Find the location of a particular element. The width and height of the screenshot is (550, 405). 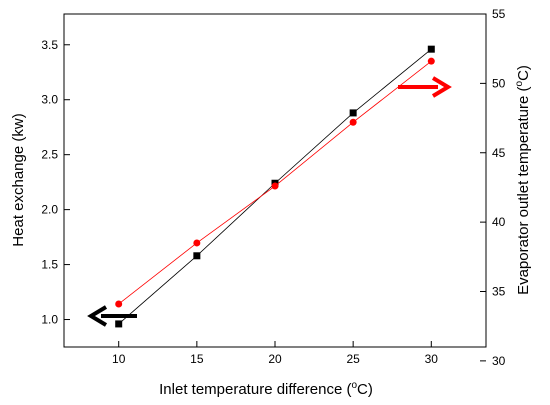

x-tick-label: 30 is located at coordinates (432, 359).